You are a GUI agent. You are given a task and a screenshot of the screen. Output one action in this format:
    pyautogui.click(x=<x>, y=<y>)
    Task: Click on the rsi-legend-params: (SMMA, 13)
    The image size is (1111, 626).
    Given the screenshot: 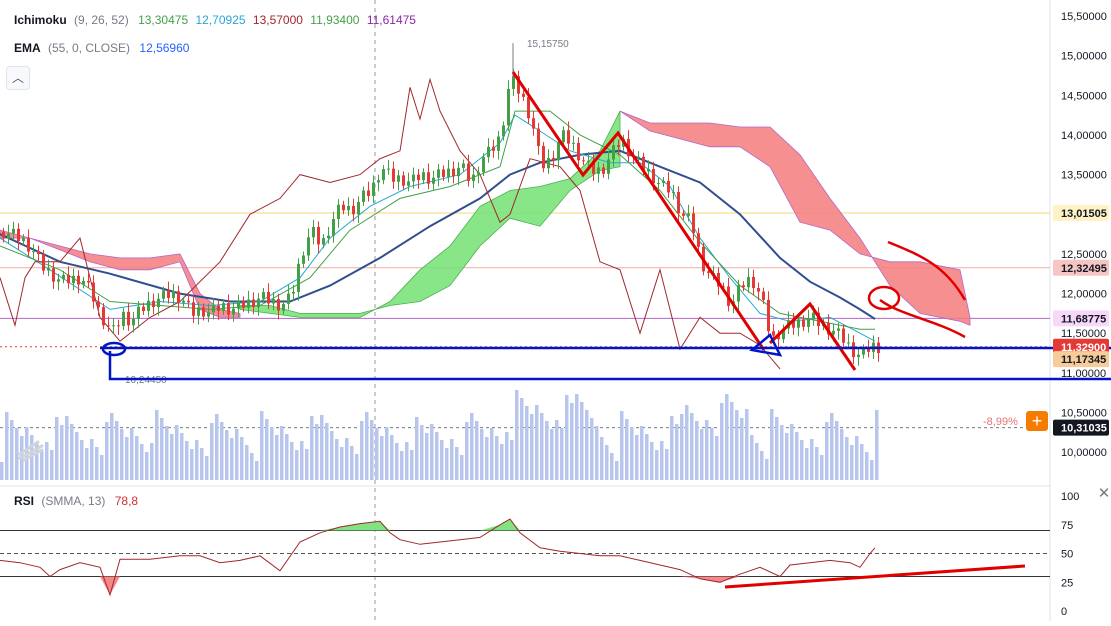 What is the action you would take?
    pyautogui.click(x=73, y=501)
    